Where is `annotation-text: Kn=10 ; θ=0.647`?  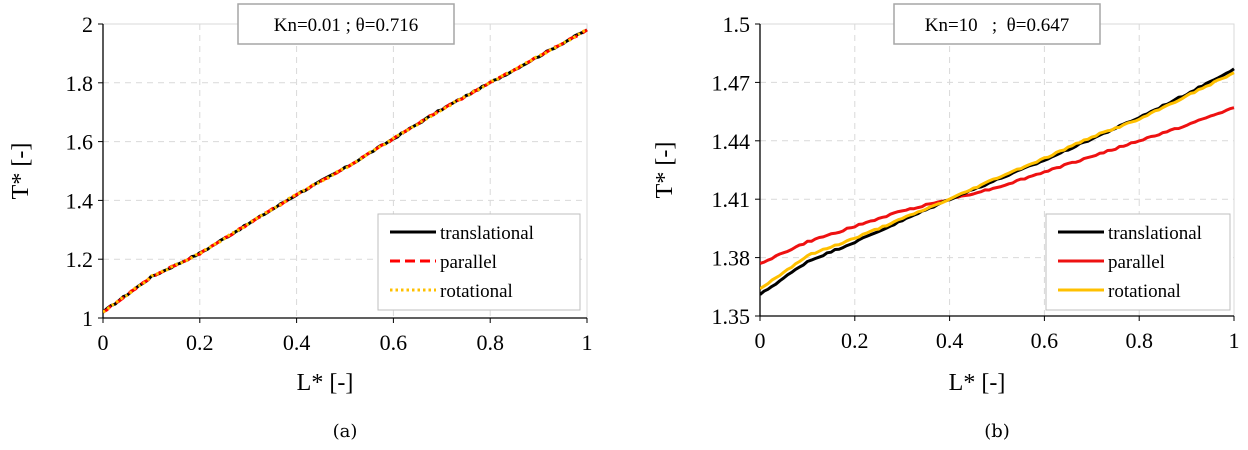 annotation-text: Kn=10 ; θ=0.647 is located at coordinates (997, 25).